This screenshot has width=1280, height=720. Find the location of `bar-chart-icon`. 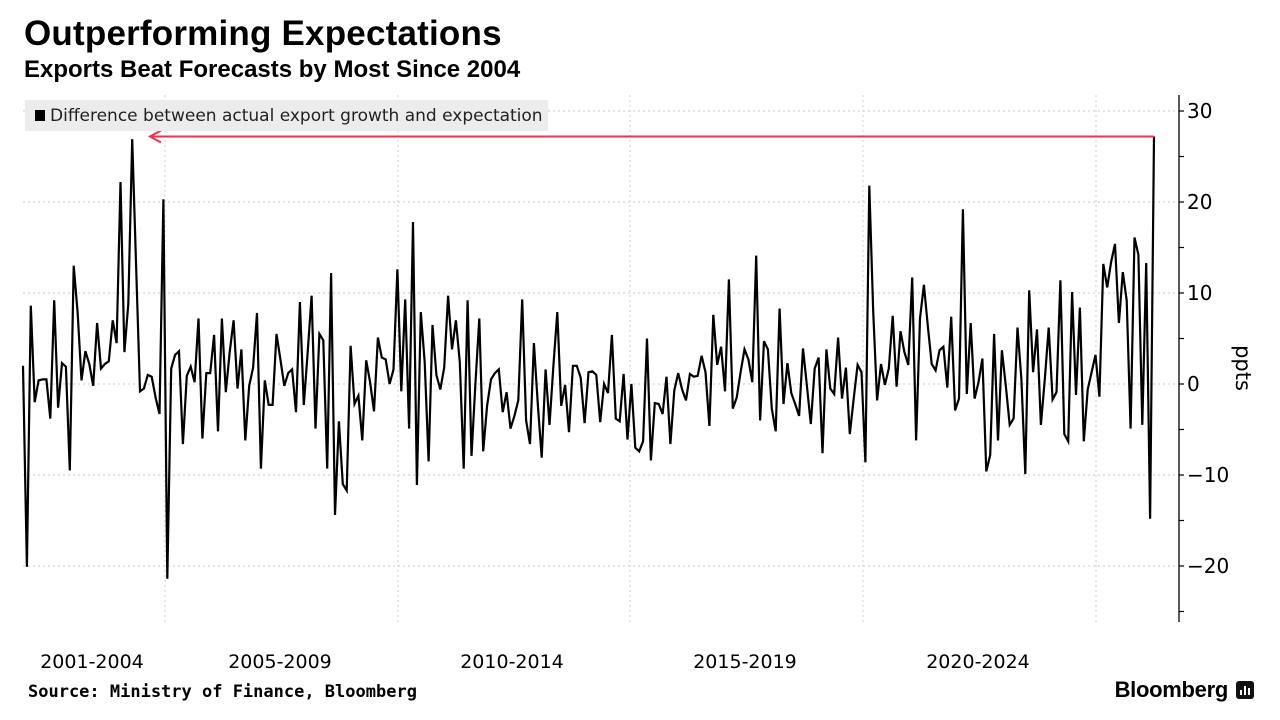

bar-chart-icon is located at coordinates (1245, 690).